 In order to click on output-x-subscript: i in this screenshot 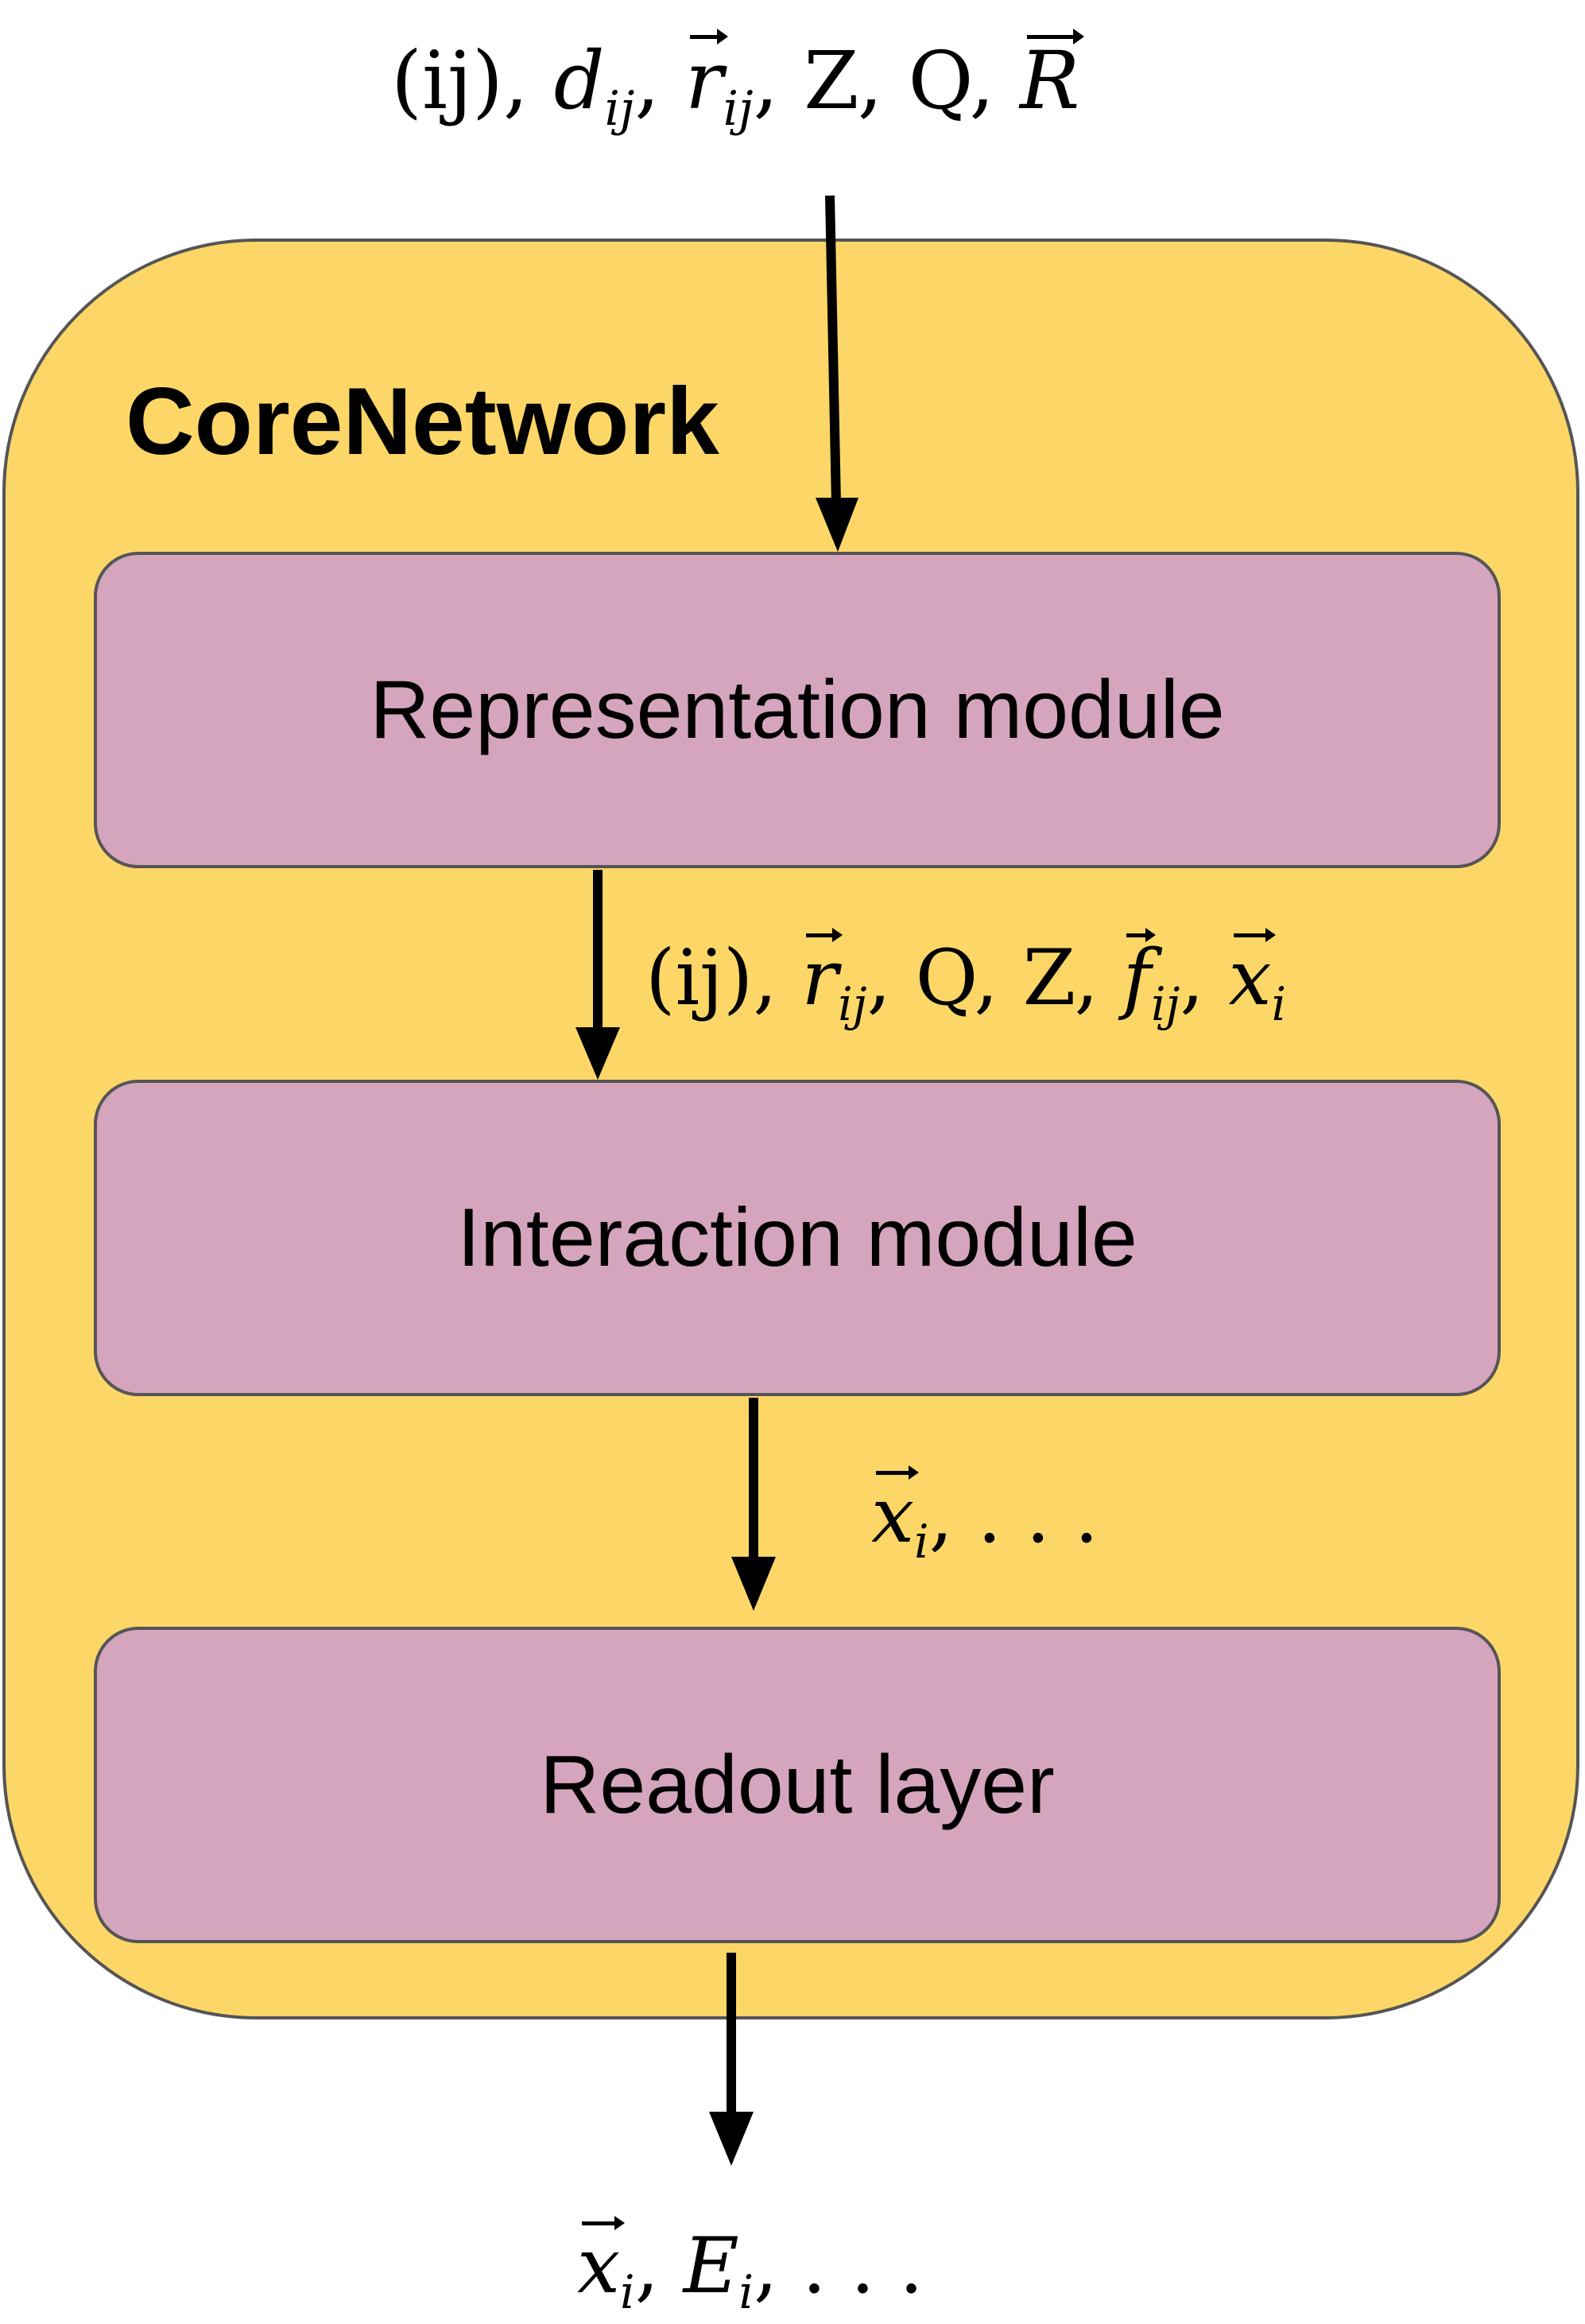, I will do `click(627, 2293)`.